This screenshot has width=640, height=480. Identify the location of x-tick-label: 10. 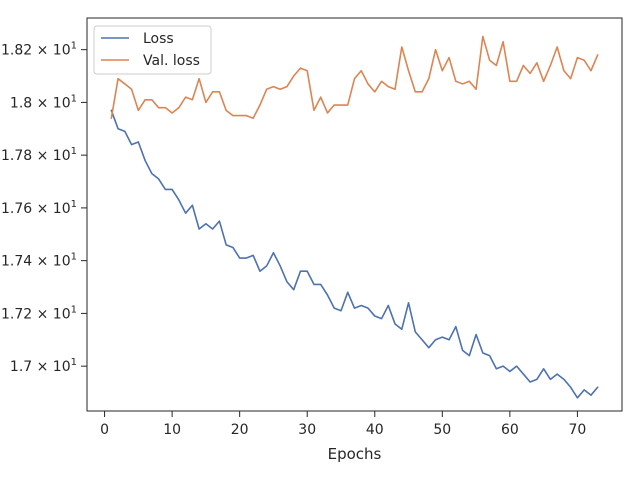
(172, 430).